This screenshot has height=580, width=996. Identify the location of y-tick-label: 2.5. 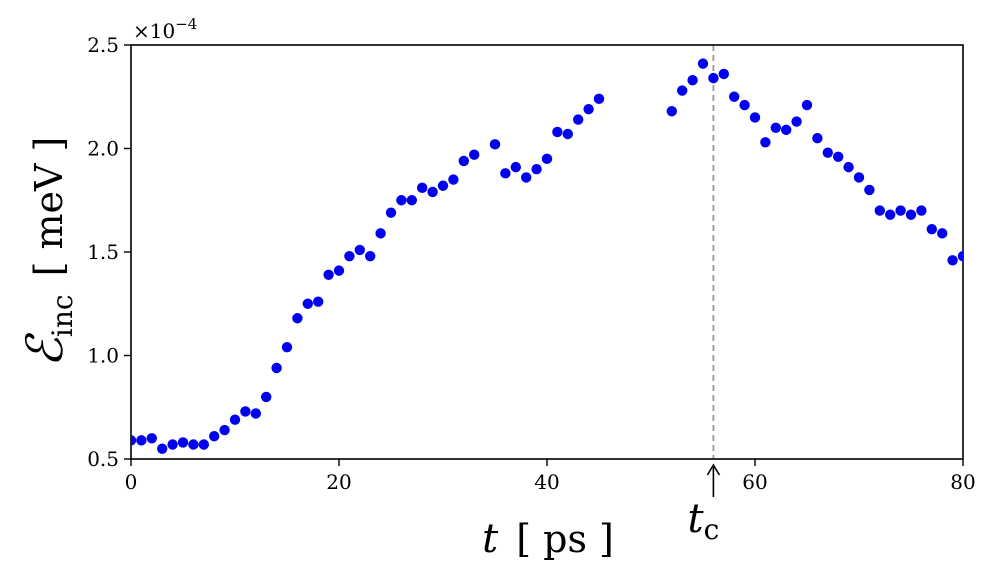
(103, 45).